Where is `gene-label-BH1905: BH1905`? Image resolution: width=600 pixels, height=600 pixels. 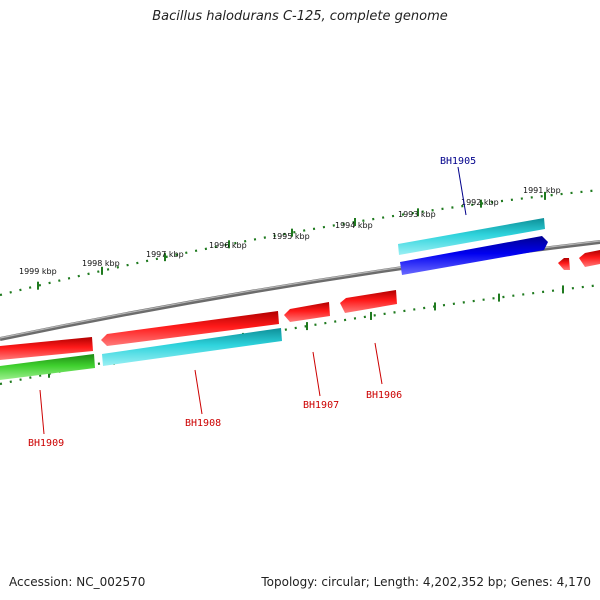 gene-label-BH1905: BH1905 is located at coordinates (458, 161).